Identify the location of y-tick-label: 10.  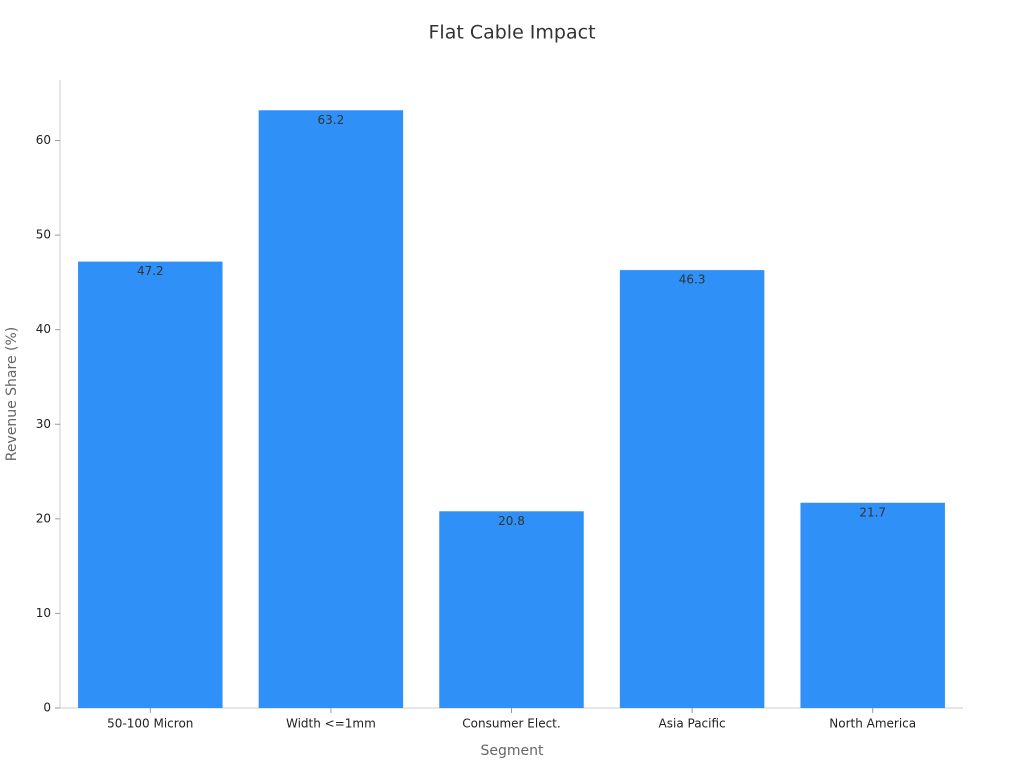
(43, 613).